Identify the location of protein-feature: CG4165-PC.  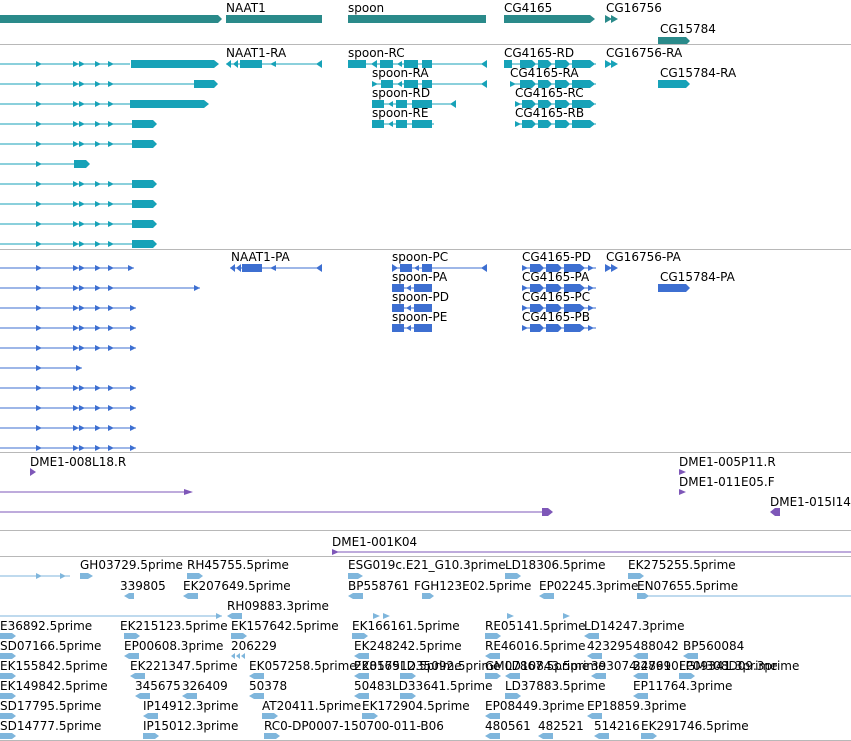
(559, 301).